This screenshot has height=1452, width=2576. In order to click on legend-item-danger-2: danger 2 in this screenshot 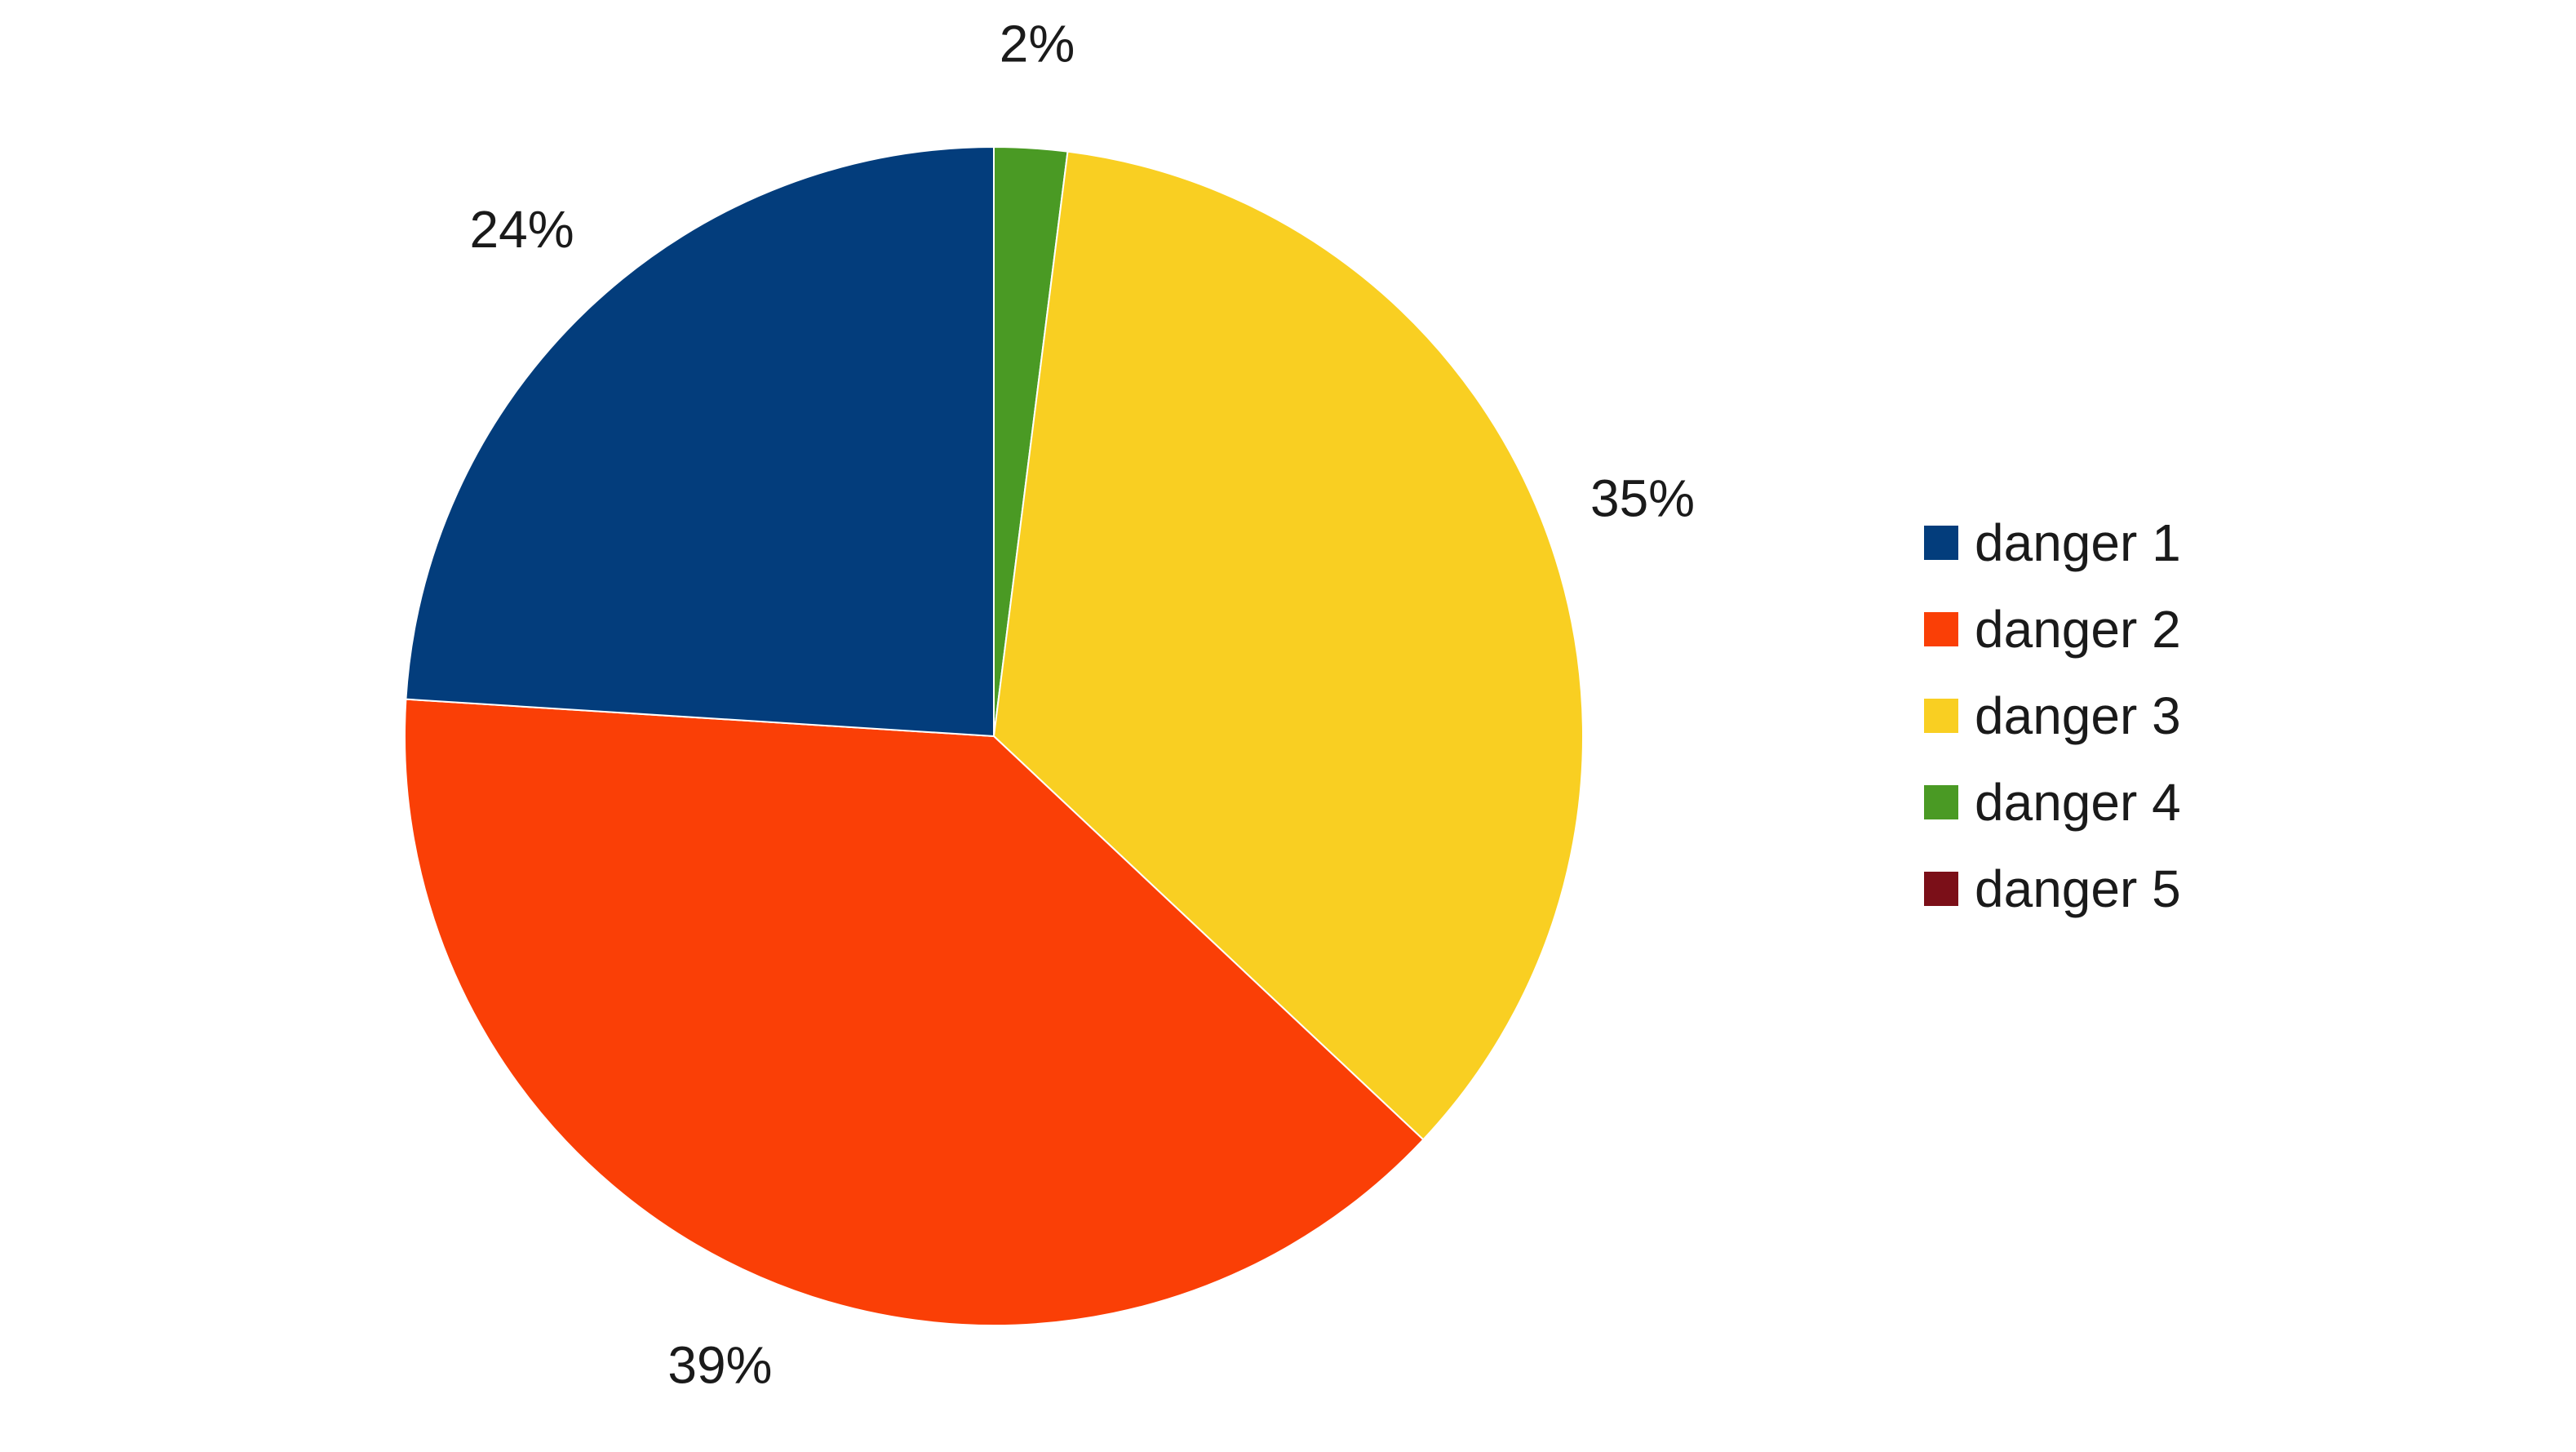, I will do `click(2052, 630)`.